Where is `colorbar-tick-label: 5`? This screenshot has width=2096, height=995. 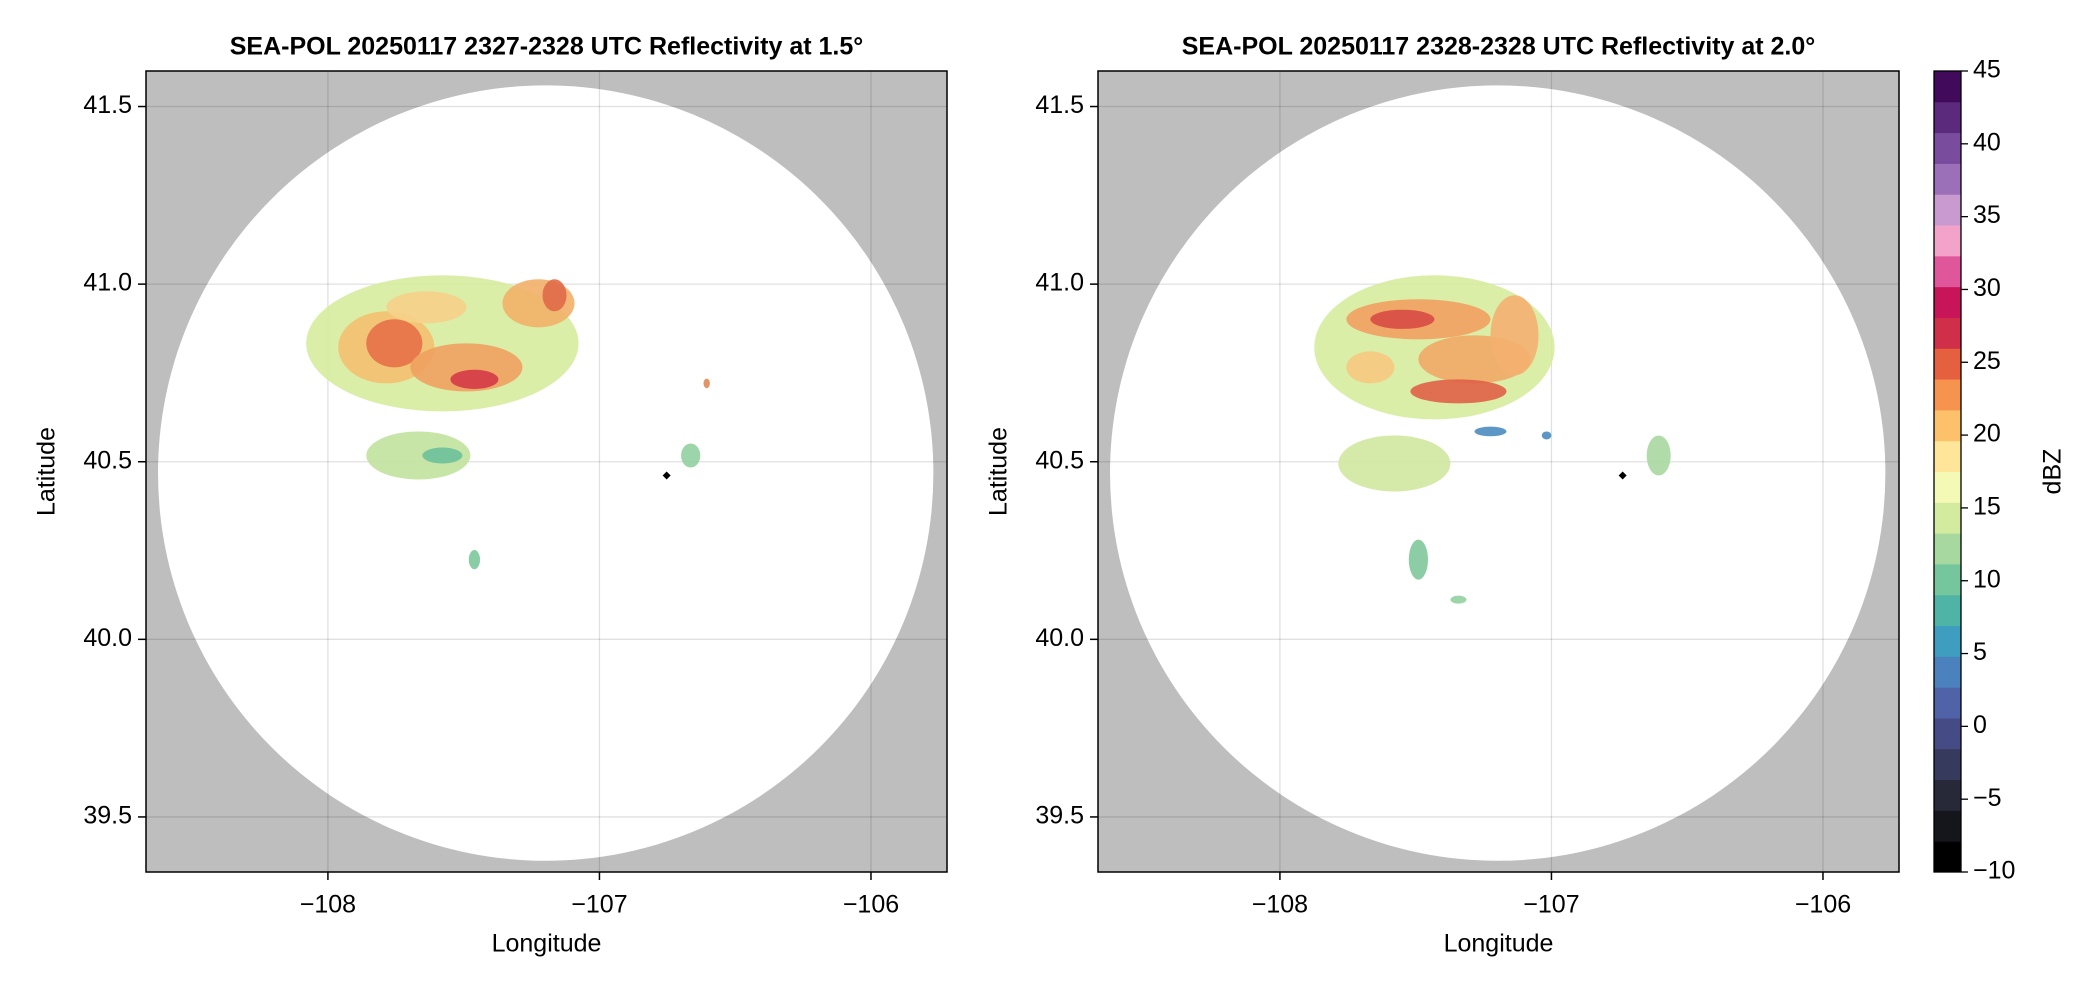 colorbar-tick-label: 5 is located at coordinates (1980, 652).